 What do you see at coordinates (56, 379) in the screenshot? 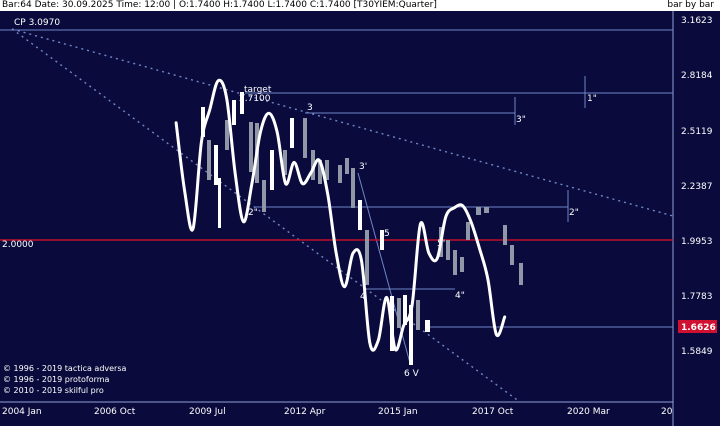
I see `copyright-line: © 1996 - 2019 protoforma` at bounding box center [56, 379].